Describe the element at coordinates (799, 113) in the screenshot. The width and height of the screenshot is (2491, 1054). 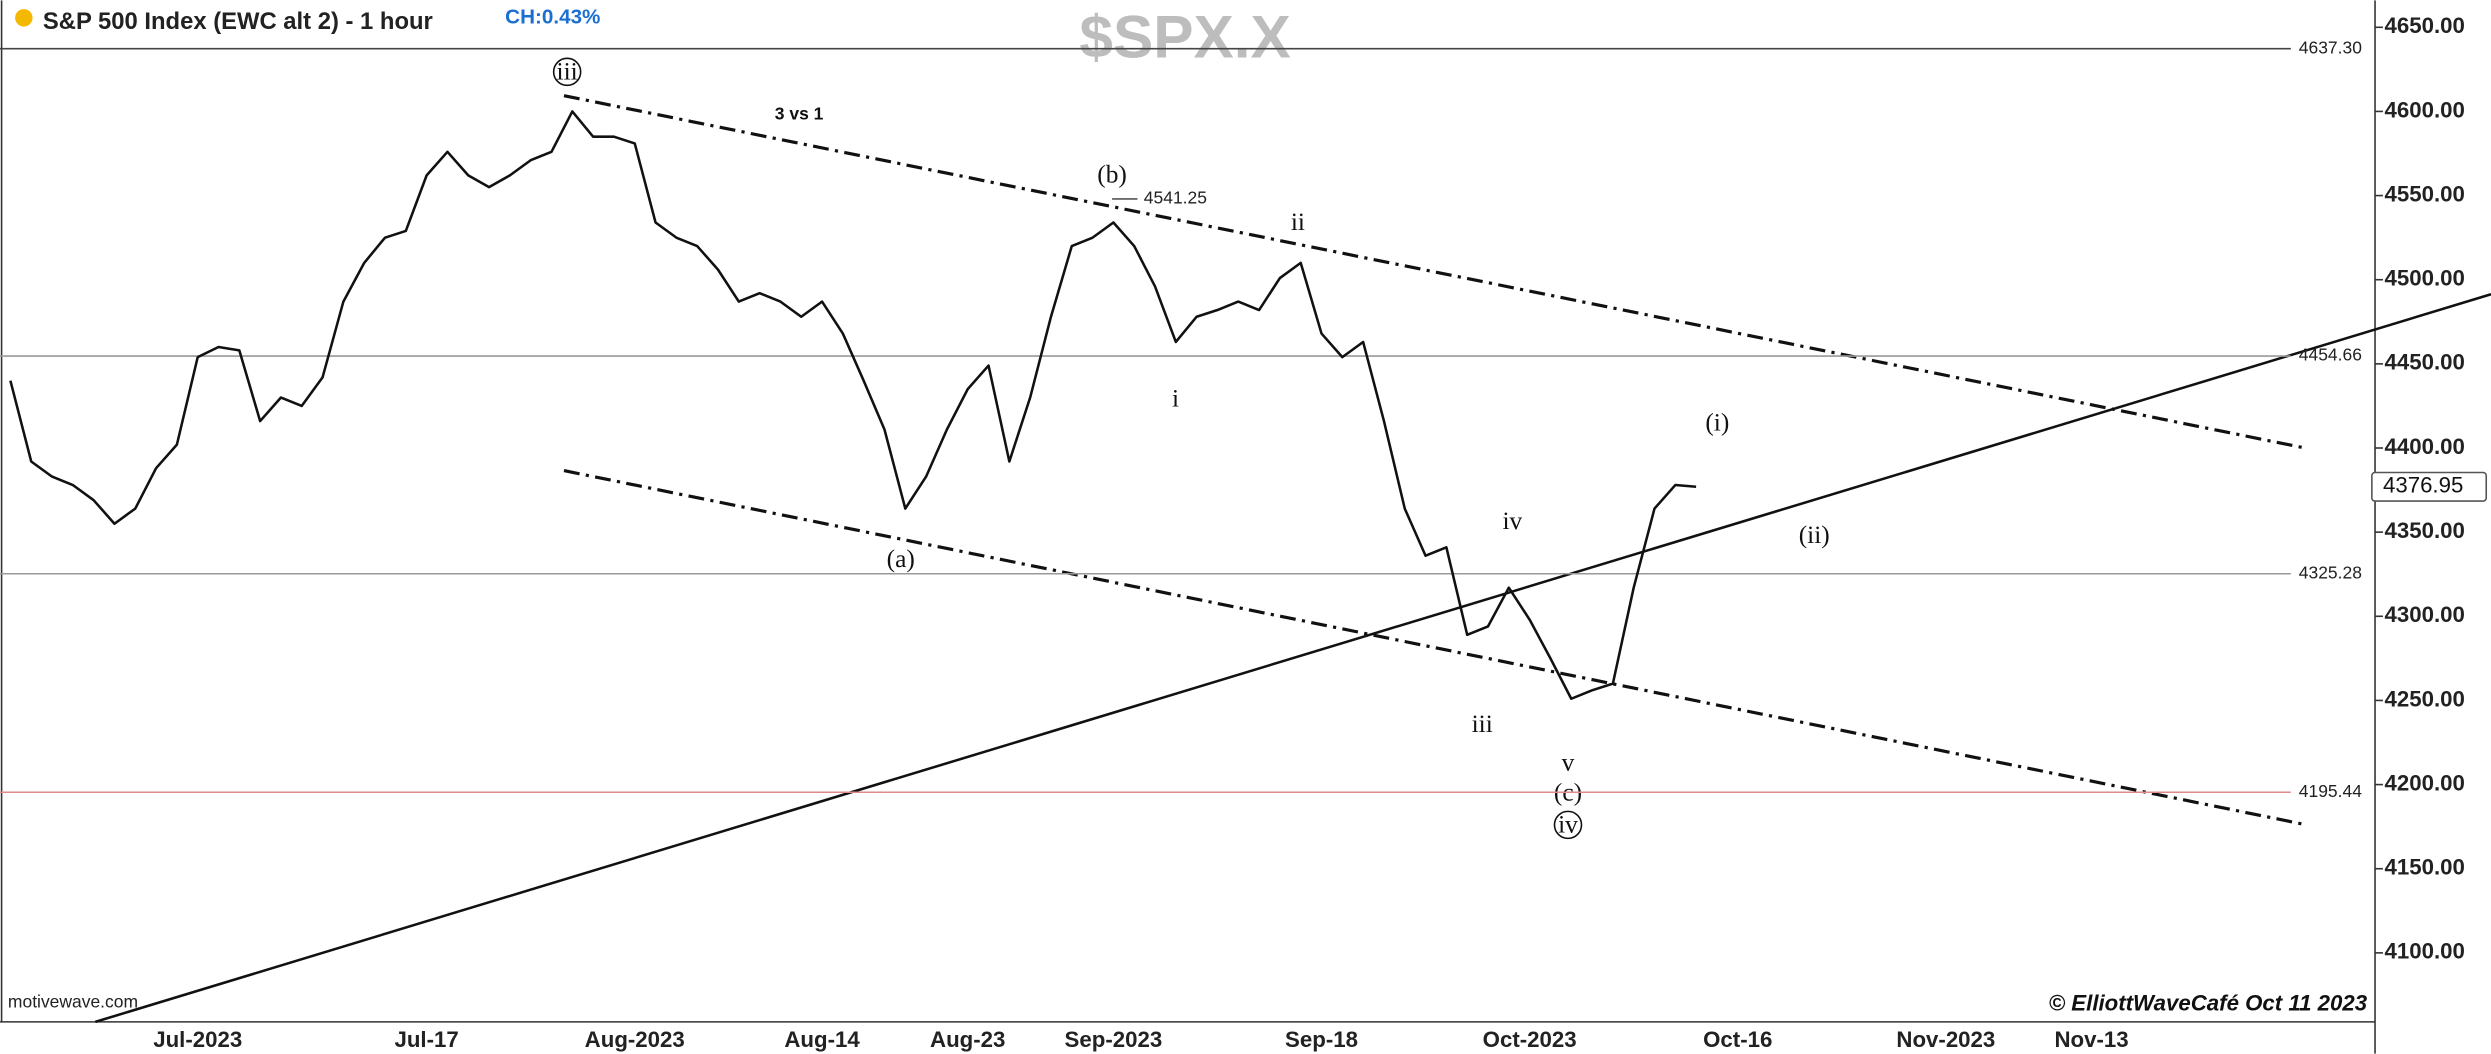
I see `annotation: 3 vs 1` at that location.